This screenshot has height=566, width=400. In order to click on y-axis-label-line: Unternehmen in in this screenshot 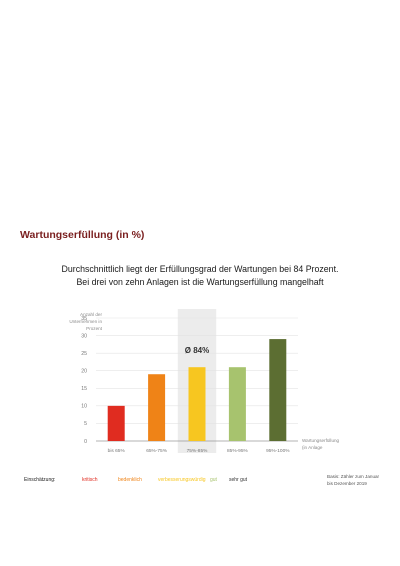, I will do `click(85, 321)`.